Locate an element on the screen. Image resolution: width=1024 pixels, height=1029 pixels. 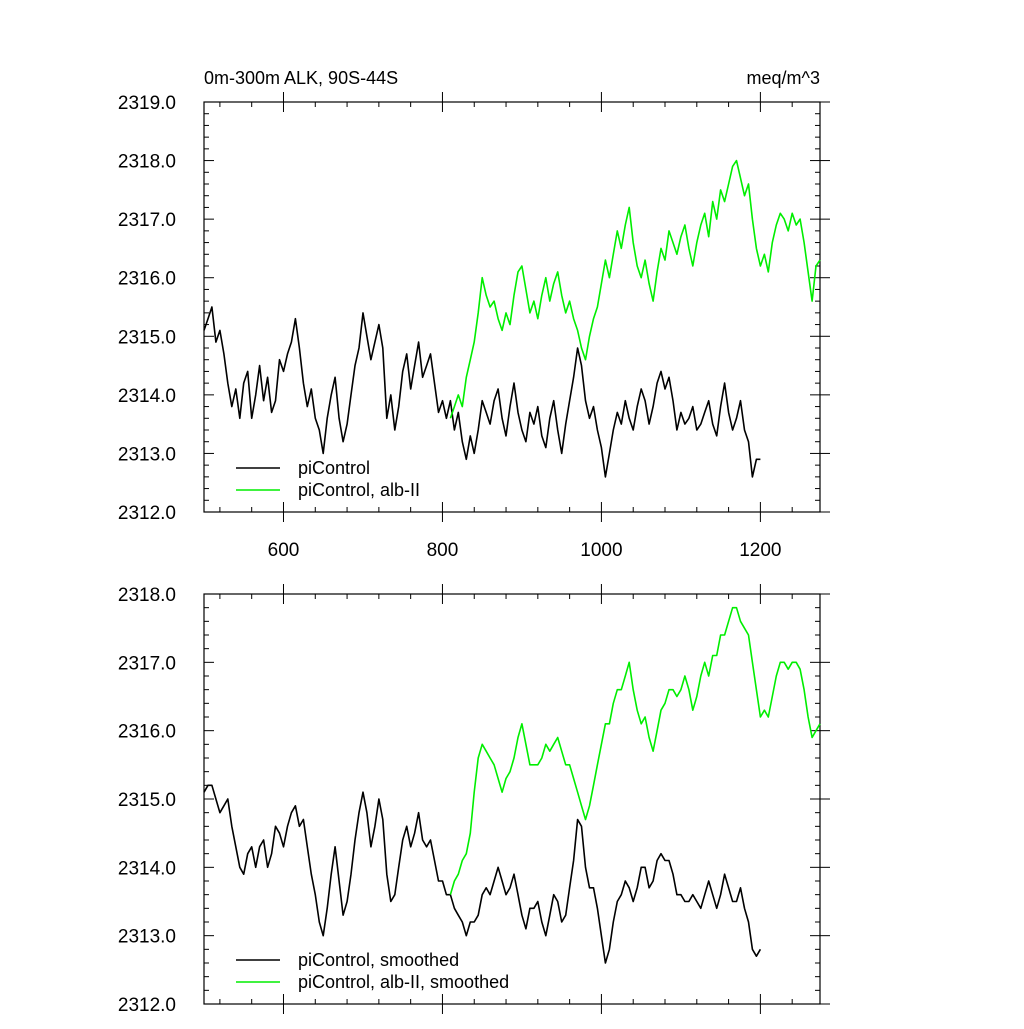
x-tick-label: 1200 is located at coordinates (760, 550).